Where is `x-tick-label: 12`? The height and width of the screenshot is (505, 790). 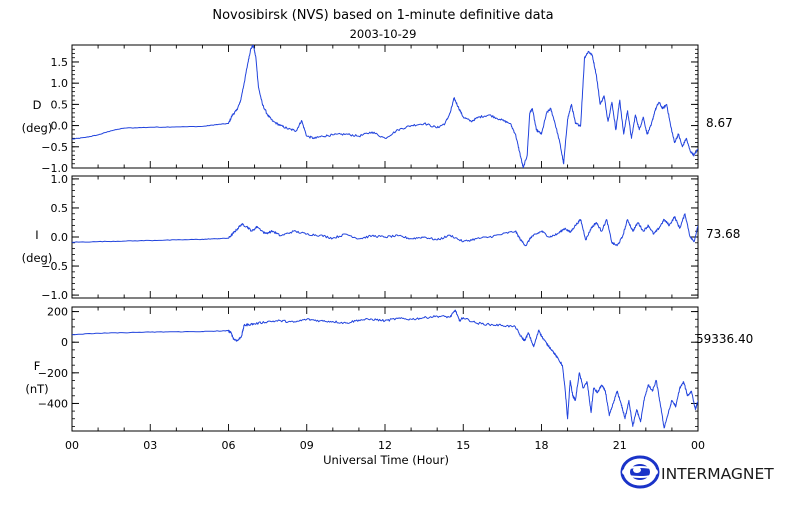
x-tick-label: 12 is located at coordinates (385, 445).